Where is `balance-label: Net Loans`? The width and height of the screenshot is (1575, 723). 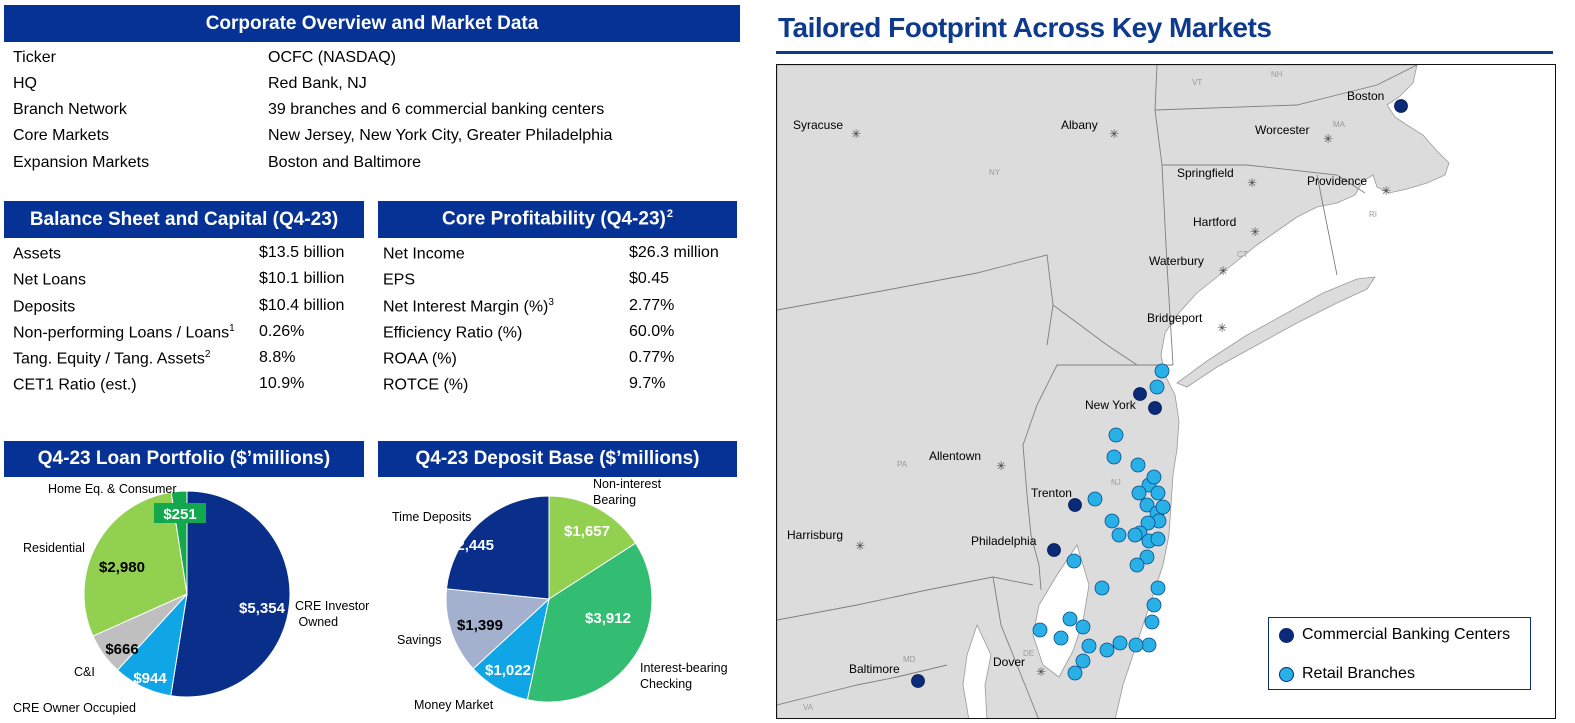 balance-label: Net Loans is located at coordinates (49, 280).